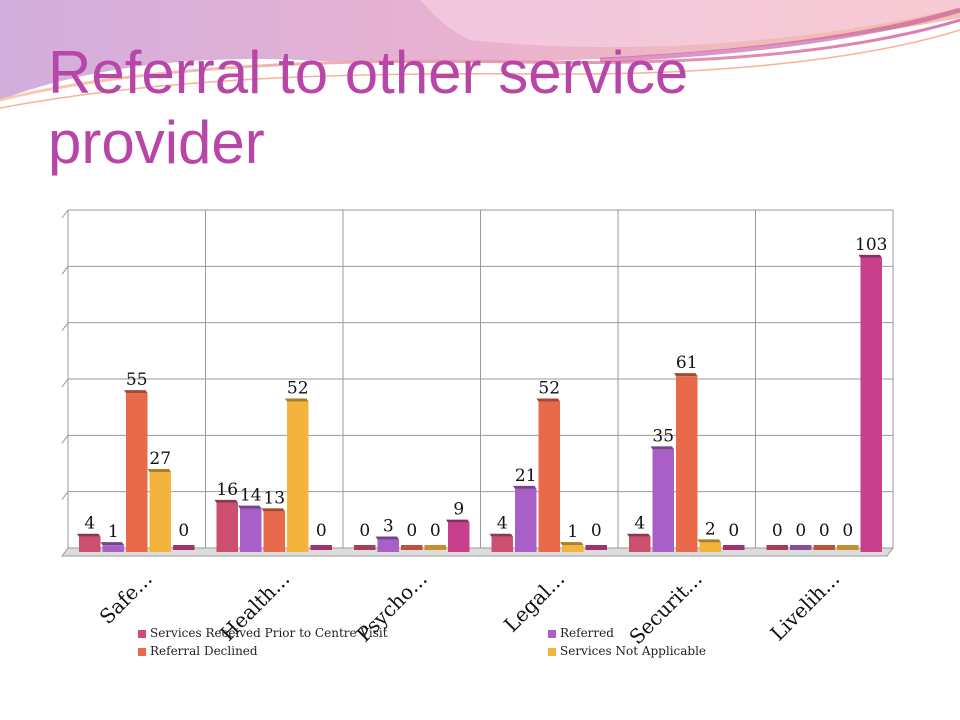 The width and height of the screenshot is (960, 720). What do you see at coordinates (633, 651) in the screenshot?
I see `legend-label: Services Not Applicable` at bounding box center [633, 651].